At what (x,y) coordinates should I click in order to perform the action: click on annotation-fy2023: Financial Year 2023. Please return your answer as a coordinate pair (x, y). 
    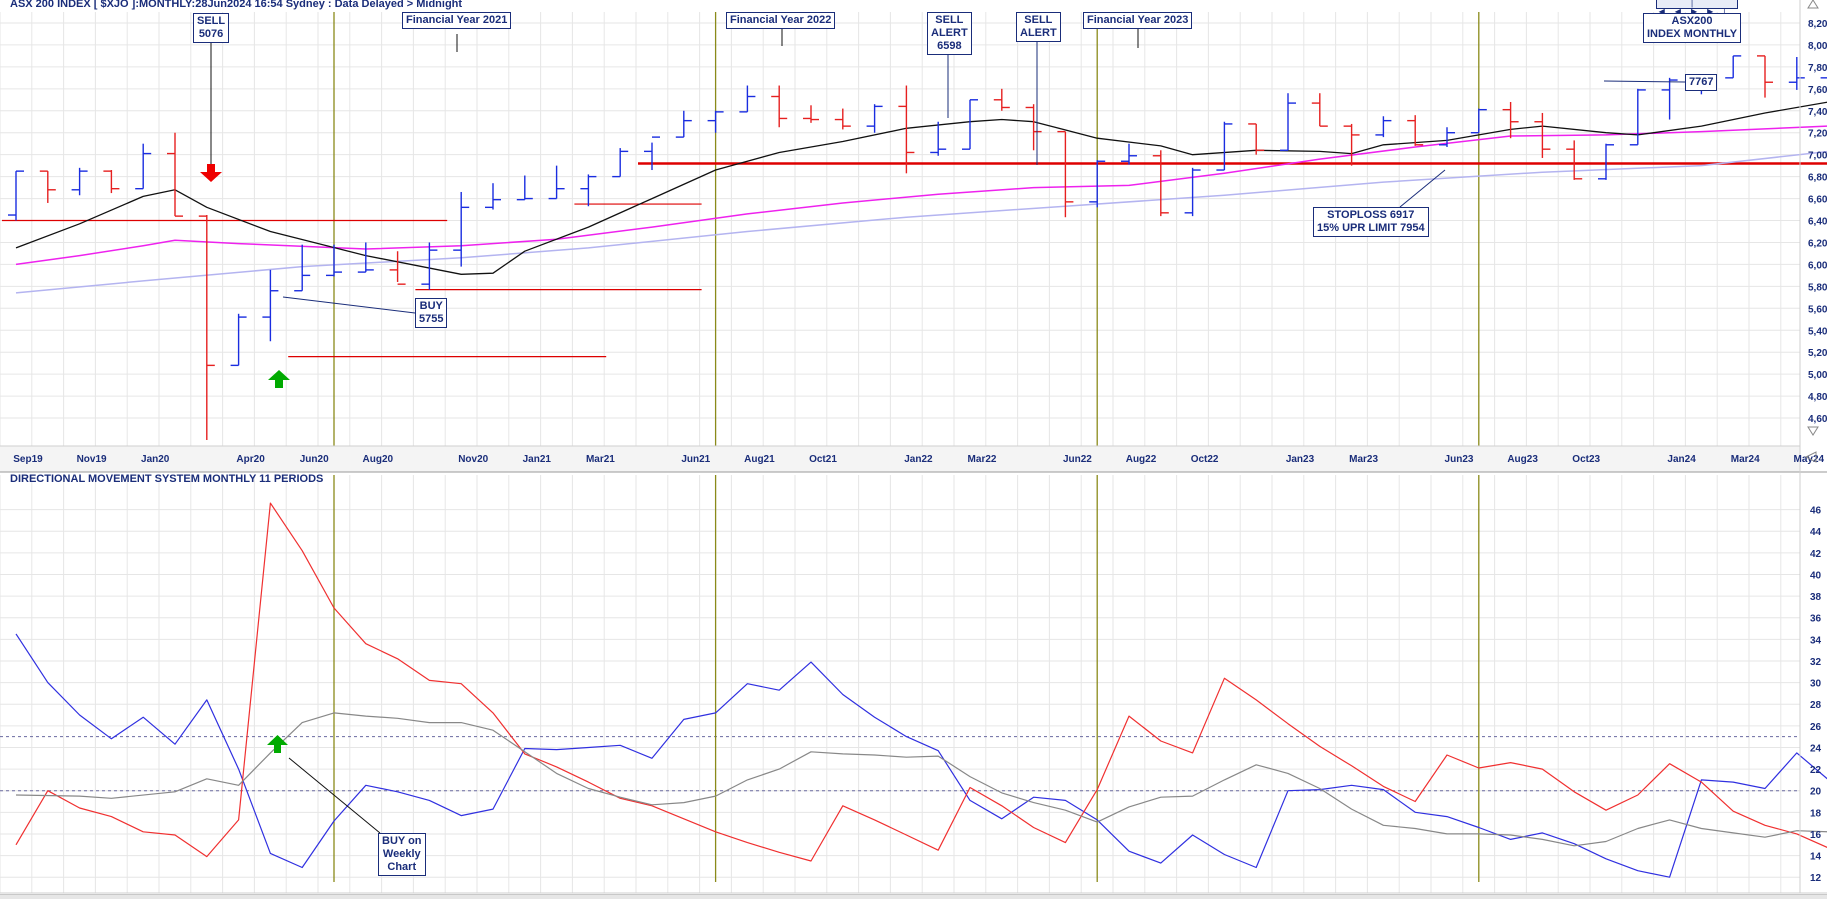
    Looking at the image, I should click on (1138, 20).